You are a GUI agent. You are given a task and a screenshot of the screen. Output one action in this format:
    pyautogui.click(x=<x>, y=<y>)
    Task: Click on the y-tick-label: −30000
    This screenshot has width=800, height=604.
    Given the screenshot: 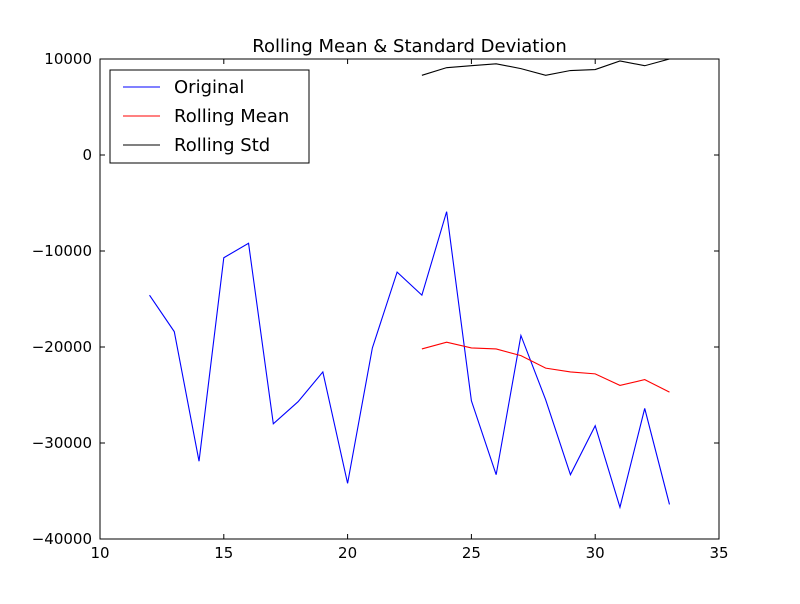 What is the action you would take?
    pyautogui.click(x=62, y=443)
    